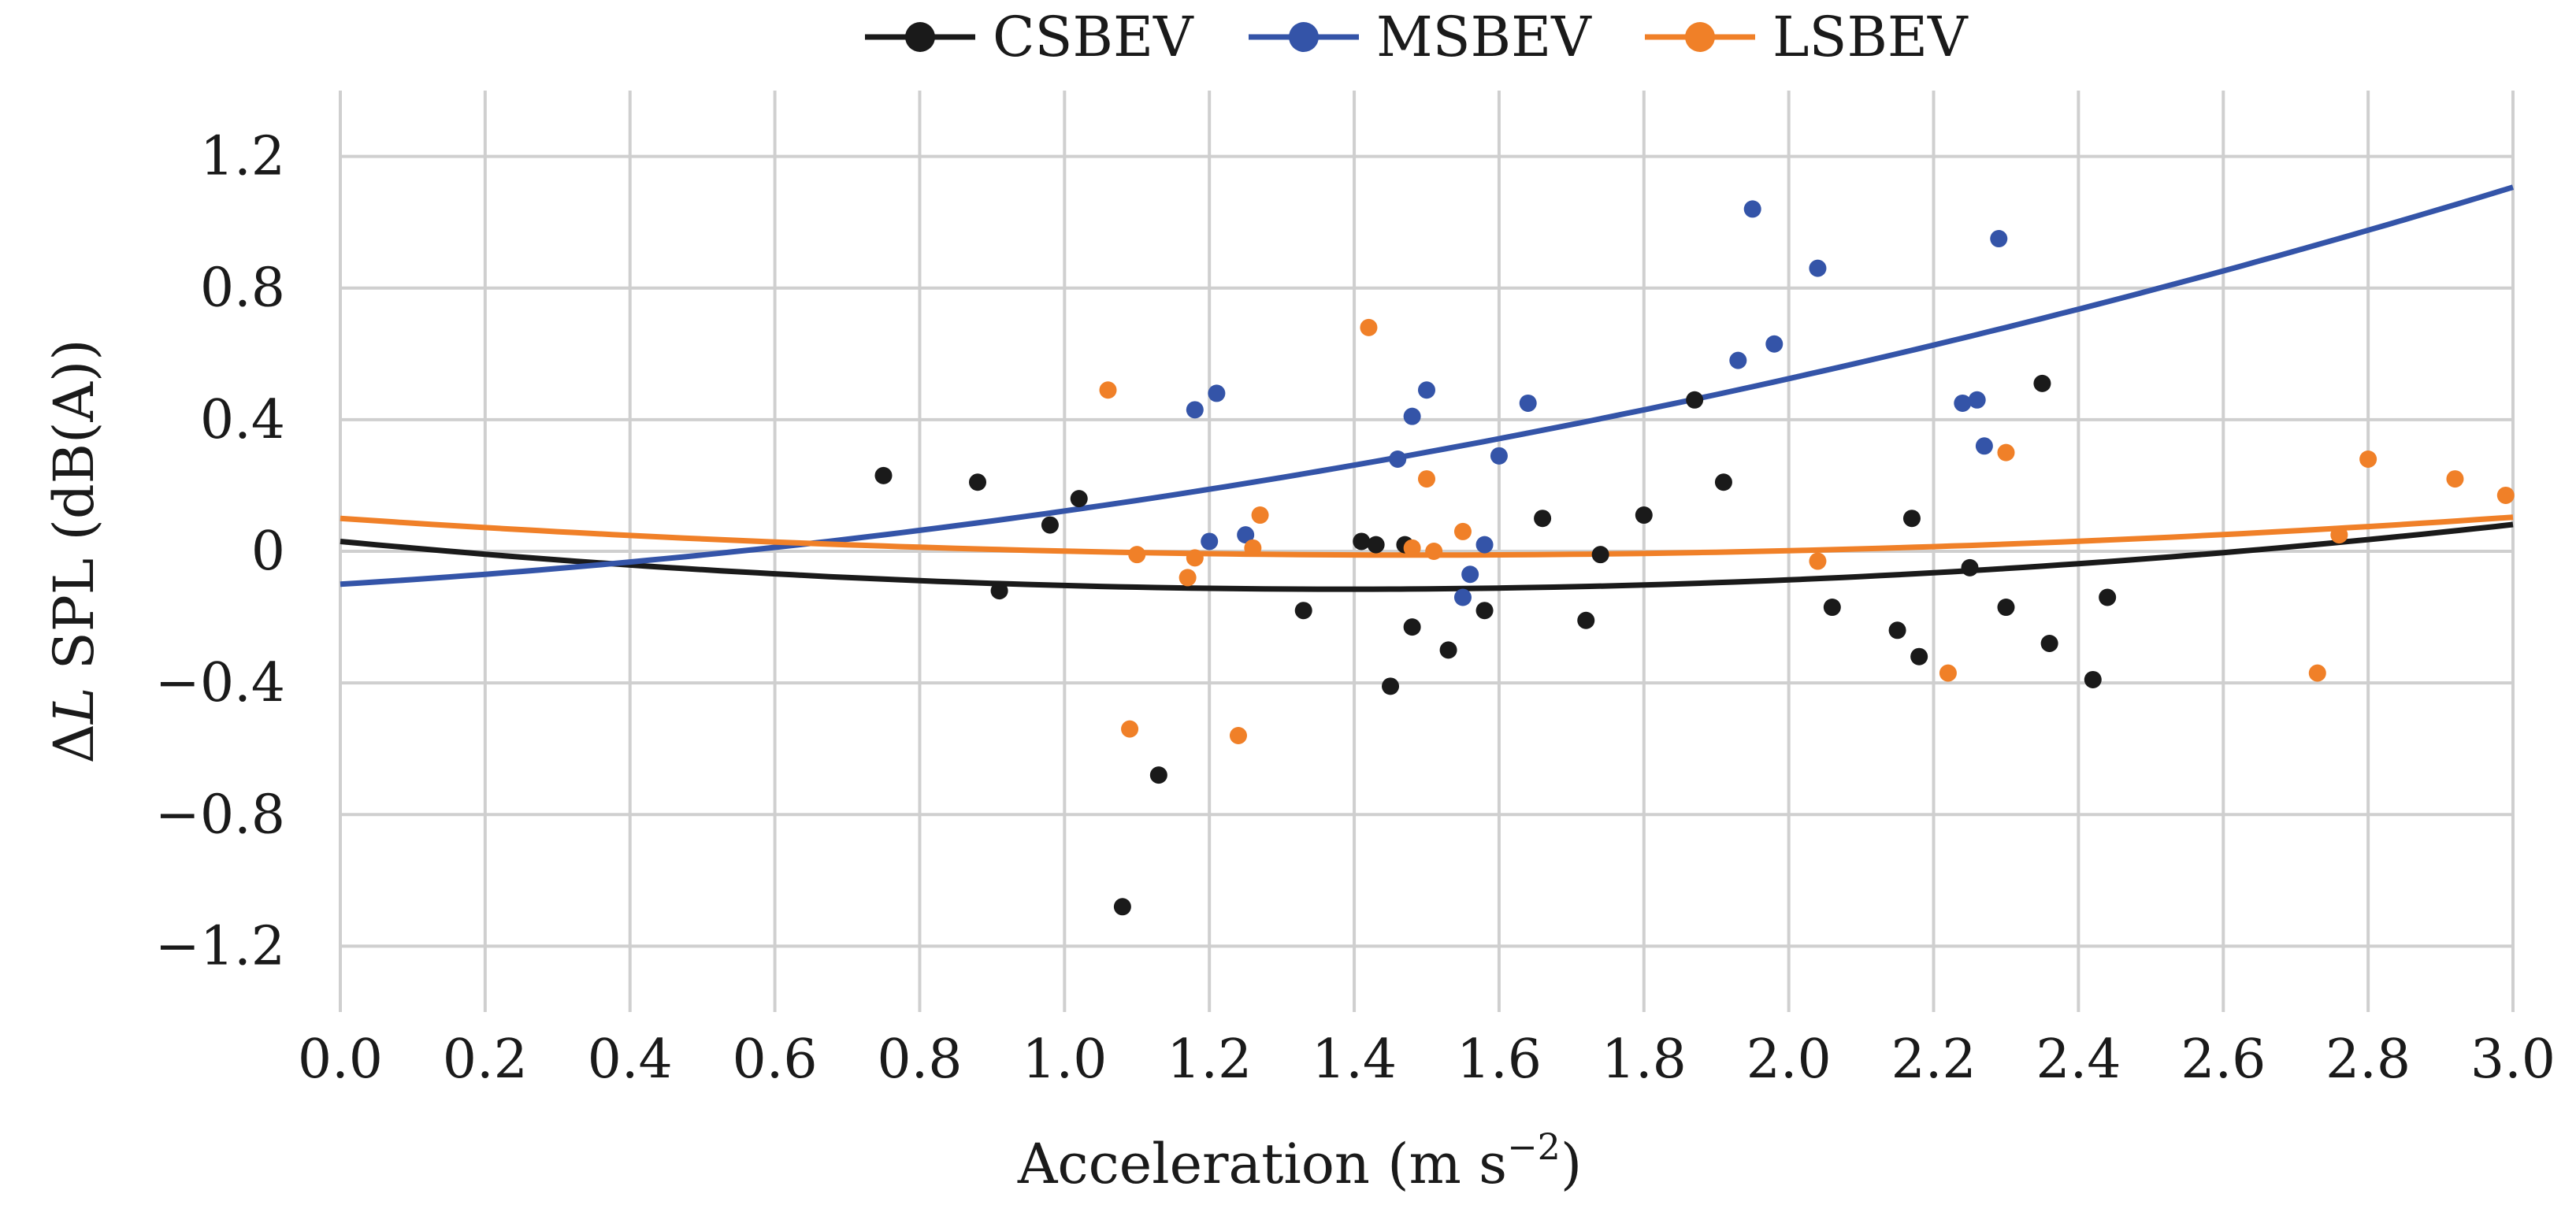 The height and width of the screenshot is (1216, 2576). What do you see at coordinates (1789, 1060) in the screenshot?
I see `x-tick-label: 2.0` at bounding box center [1789, 1060].